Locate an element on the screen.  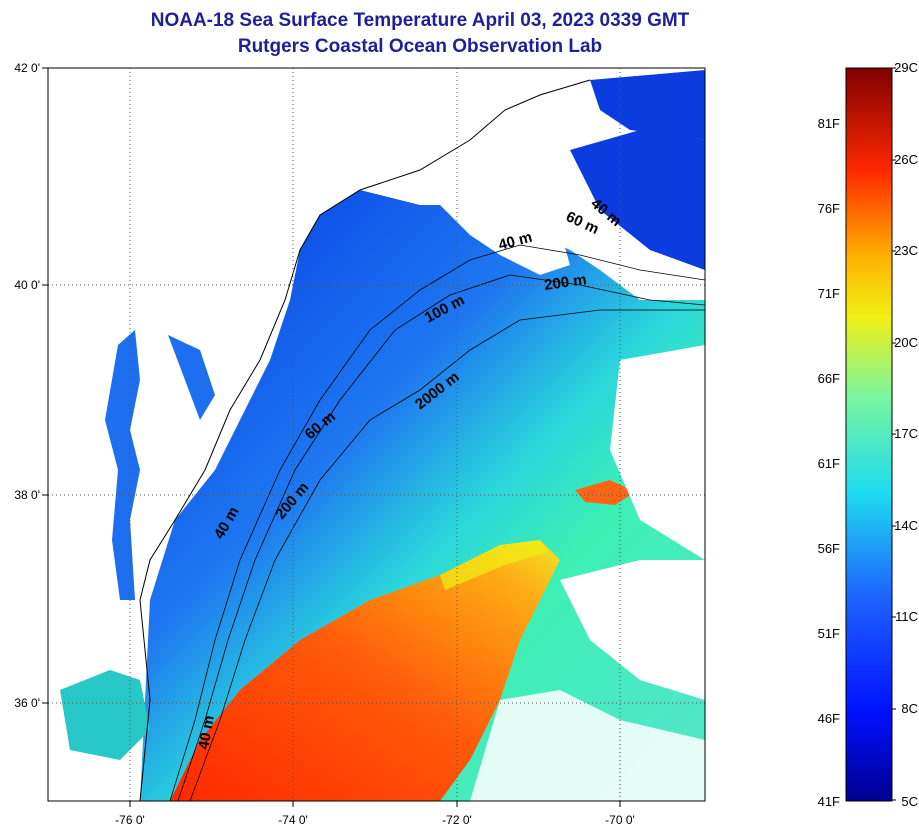
colorbar-f-label: 71F is located at coordinates (829, 293).